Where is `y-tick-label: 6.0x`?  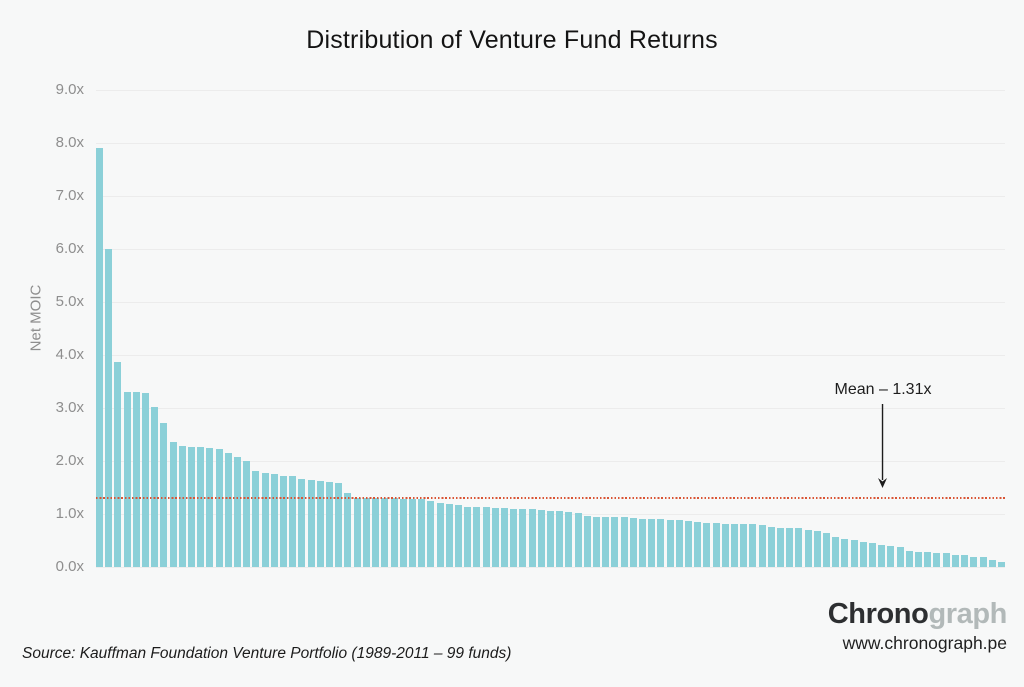 y-tick-label: 6.0x is located at coordinates (69, 248).